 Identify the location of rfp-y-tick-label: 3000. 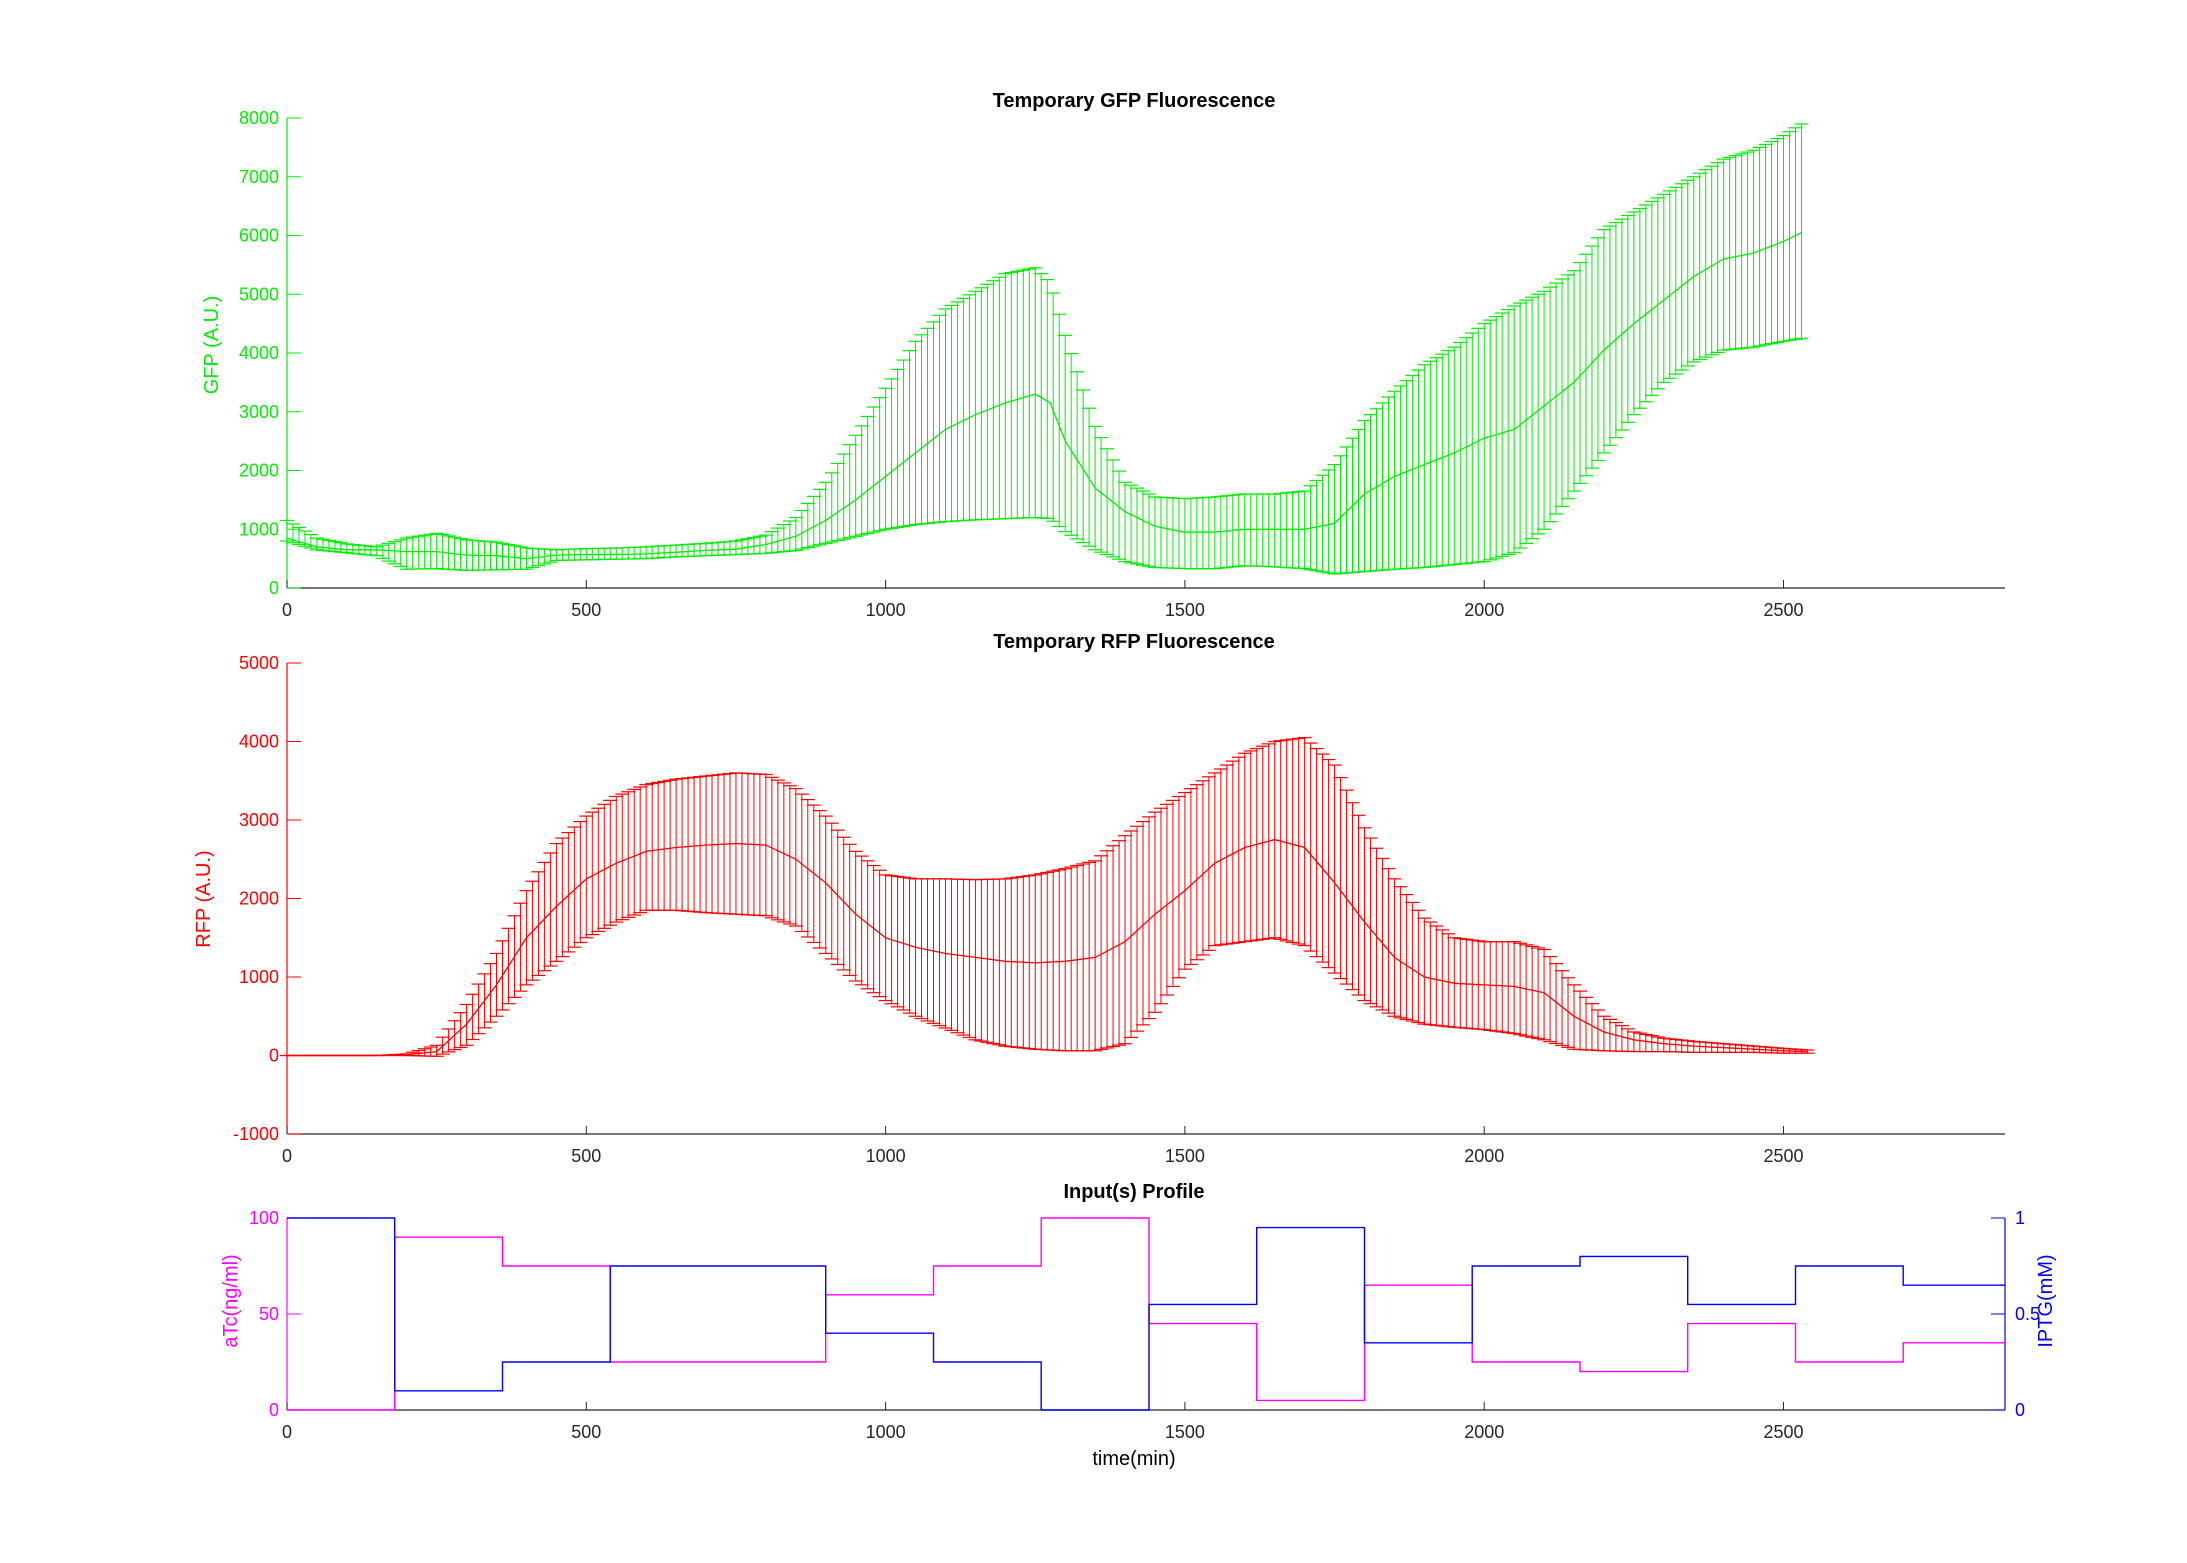
(259, 820).